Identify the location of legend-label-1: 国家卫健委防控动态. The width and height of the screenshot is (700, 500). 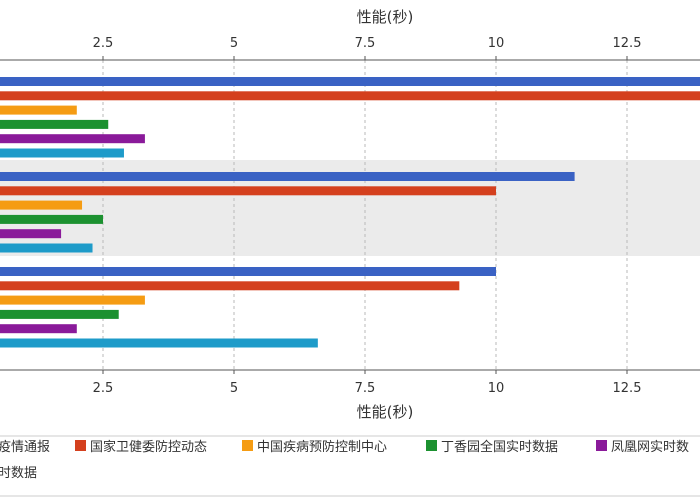
(148, 447).